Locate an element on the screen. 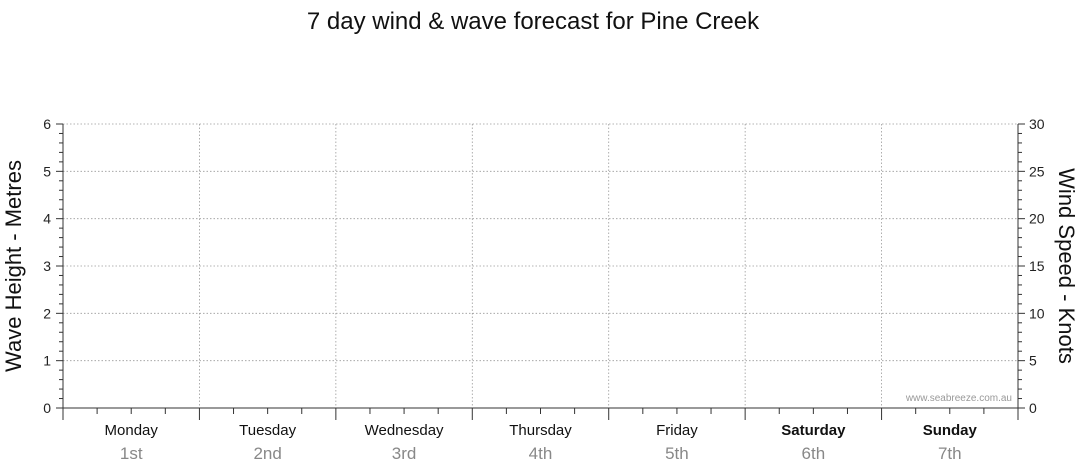  date-label: 1st is located at coordinates (131, 453).